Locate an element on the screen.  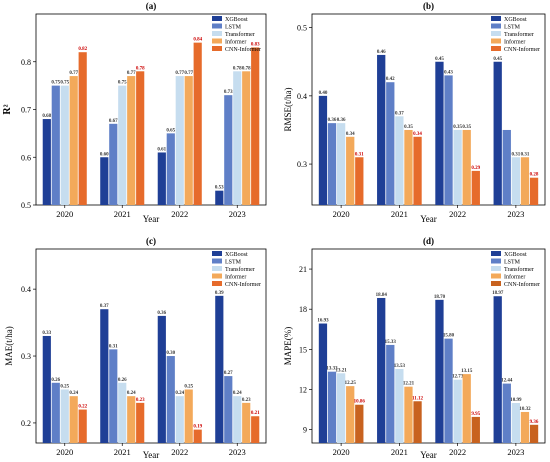
data-label: 0.34 is located at coordinates (350, 134).